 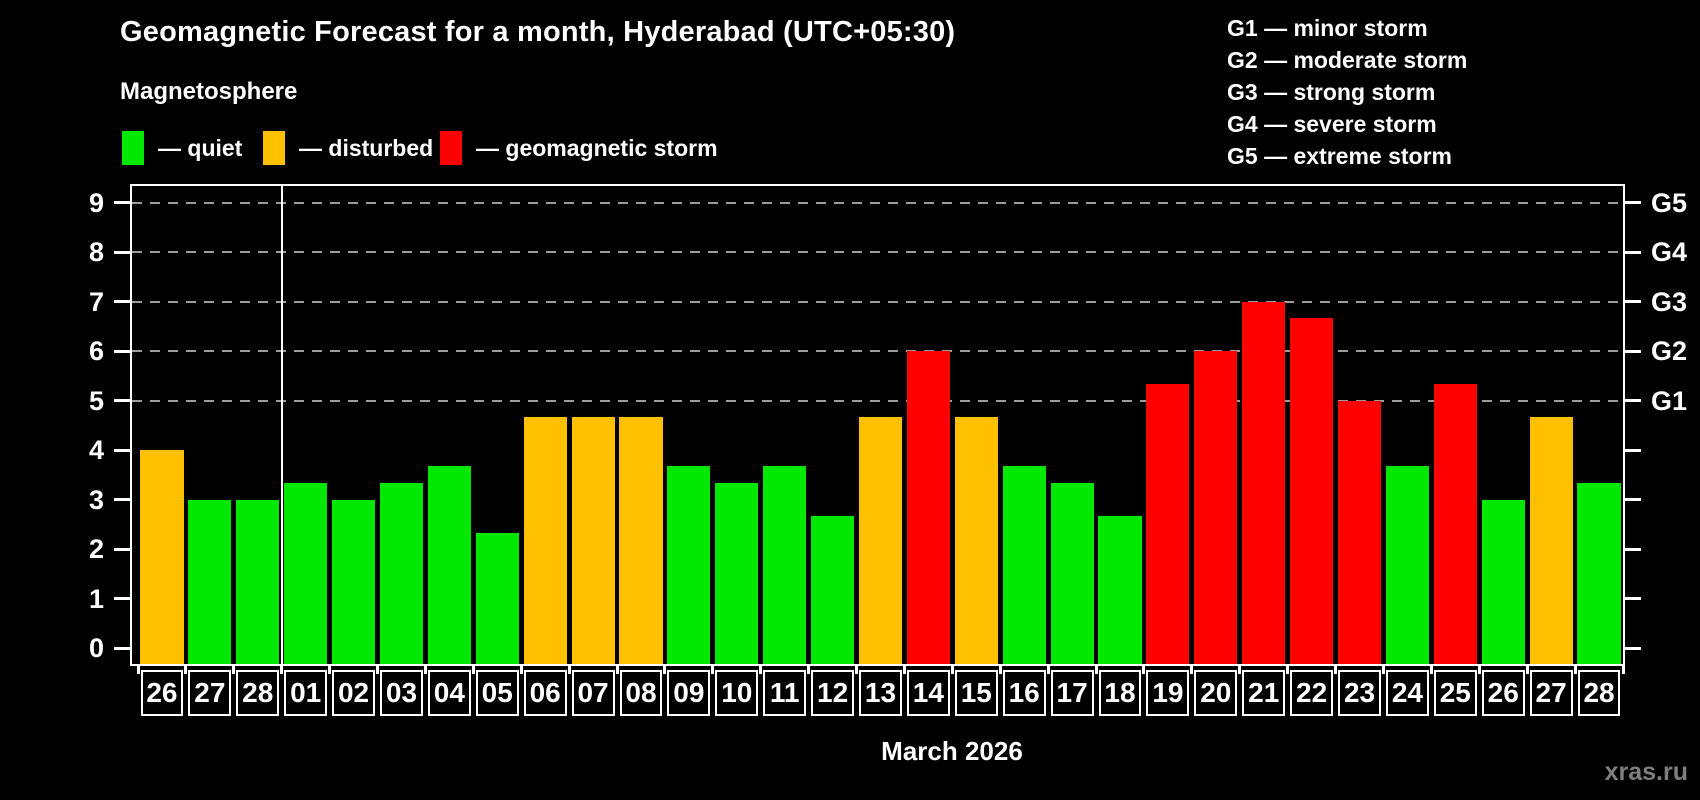 I want to click on day-label-21-19: 19, so click(x=1168, y=693).